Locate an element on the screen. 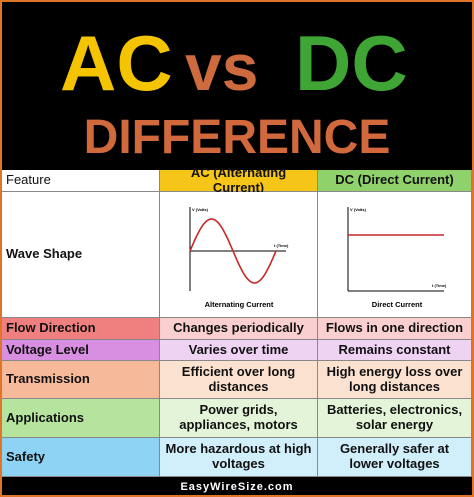  title-ac: AC is located at coordinates (116, 63).